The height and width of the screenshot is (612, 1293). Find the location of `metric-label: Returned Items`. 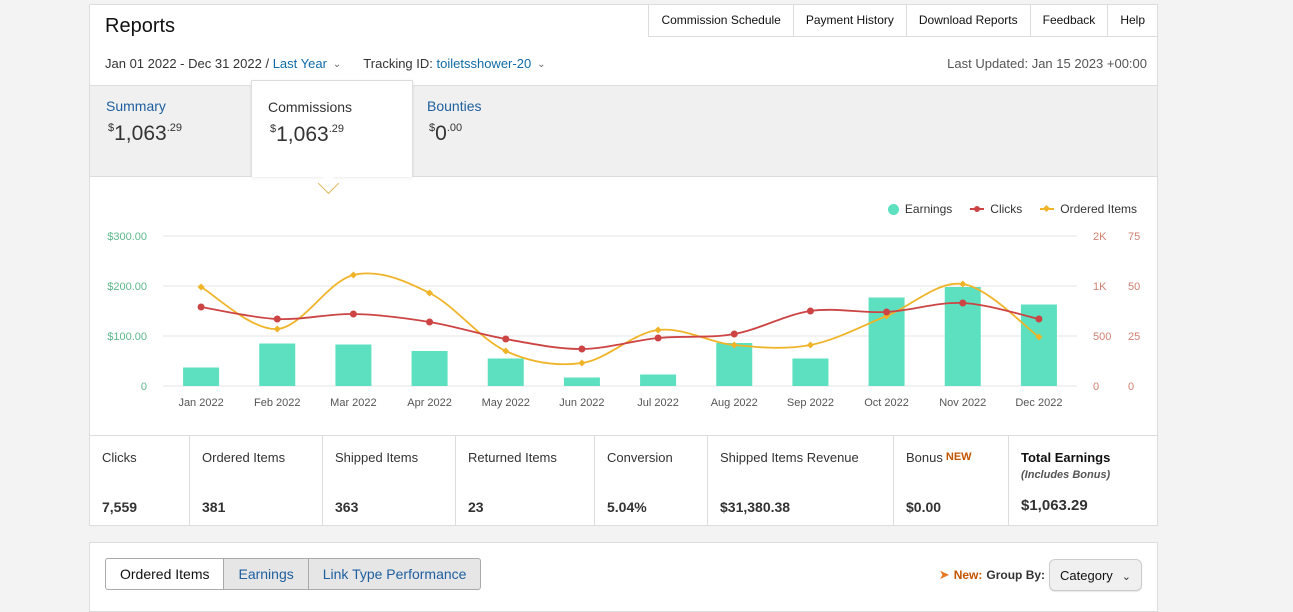

metric-label: Returned Items is located at coordinates (512, 457).